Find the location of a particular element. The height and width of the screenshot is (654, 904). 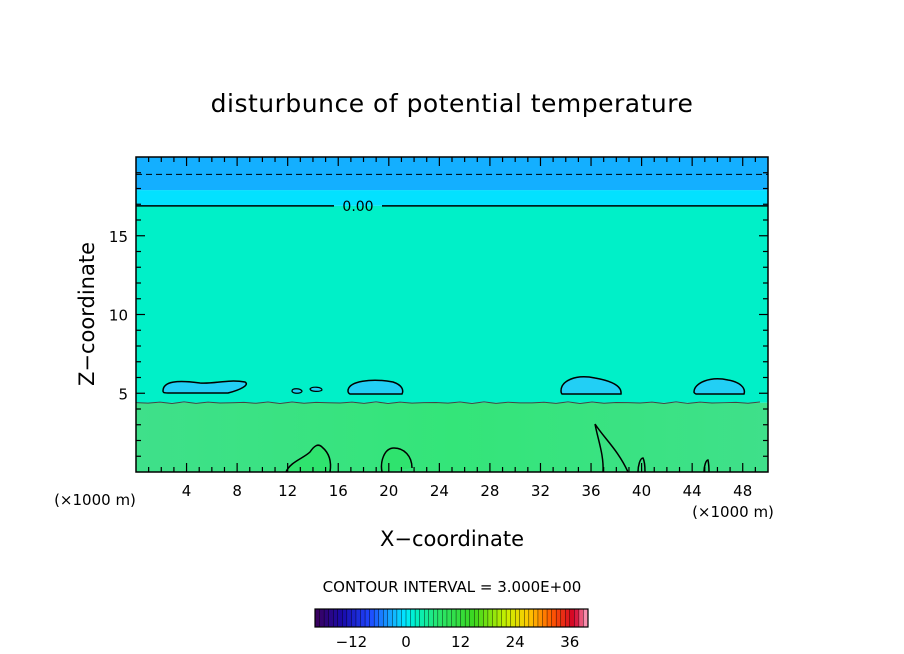

y-tick-label: 10 is located at coordinates (118, 316).